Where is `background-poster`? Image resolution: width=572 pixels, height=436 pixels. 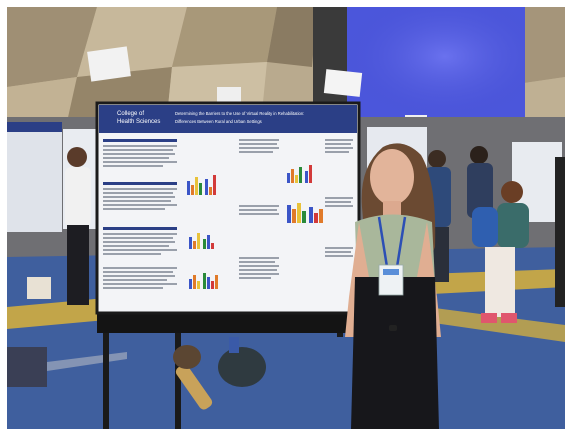
background-poster is located at coordinates (34, 177).